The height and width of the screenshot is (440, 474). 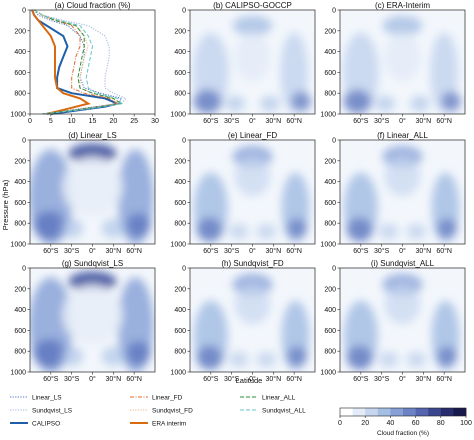 I want to click on legend-label: ERA interim, so click(x=169, y=423).